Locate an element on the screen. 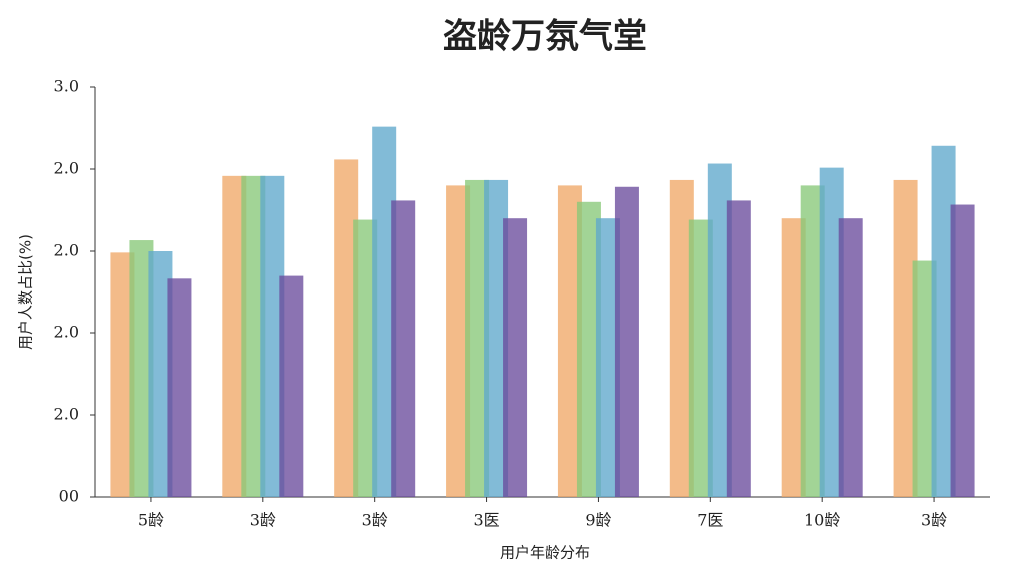 The height and width of the screenshot is (576, 1024). y-axis-label: 用户人数占比(%) is located at coordinates (26, 292).